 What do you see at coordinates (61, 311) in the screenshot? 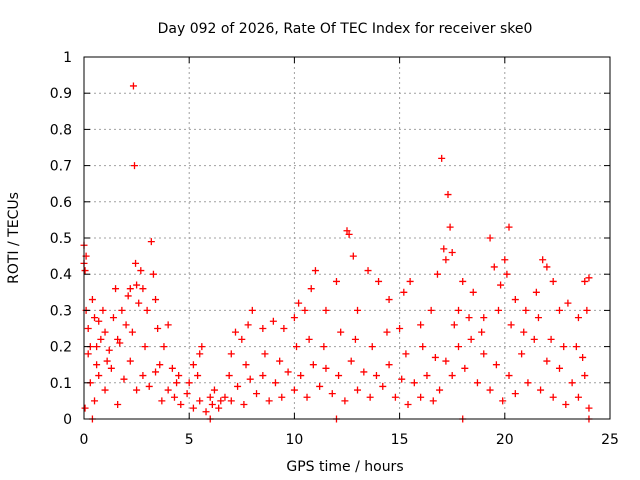
I see `y-tick-label: 0.3` at bounding box center [61, 311].